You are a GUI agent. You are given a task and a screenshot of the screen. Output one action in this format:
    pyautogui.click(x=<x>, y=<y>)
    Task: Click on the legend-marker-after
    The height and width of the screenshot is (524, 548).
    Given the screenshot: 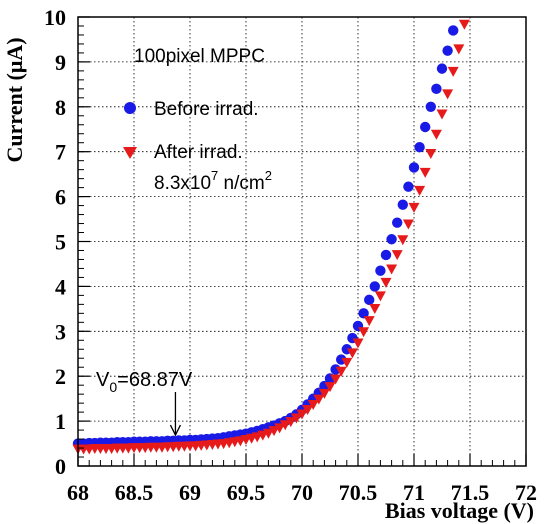 What is the action you would take?
    pyautogui.click(x=130, y=153)
    